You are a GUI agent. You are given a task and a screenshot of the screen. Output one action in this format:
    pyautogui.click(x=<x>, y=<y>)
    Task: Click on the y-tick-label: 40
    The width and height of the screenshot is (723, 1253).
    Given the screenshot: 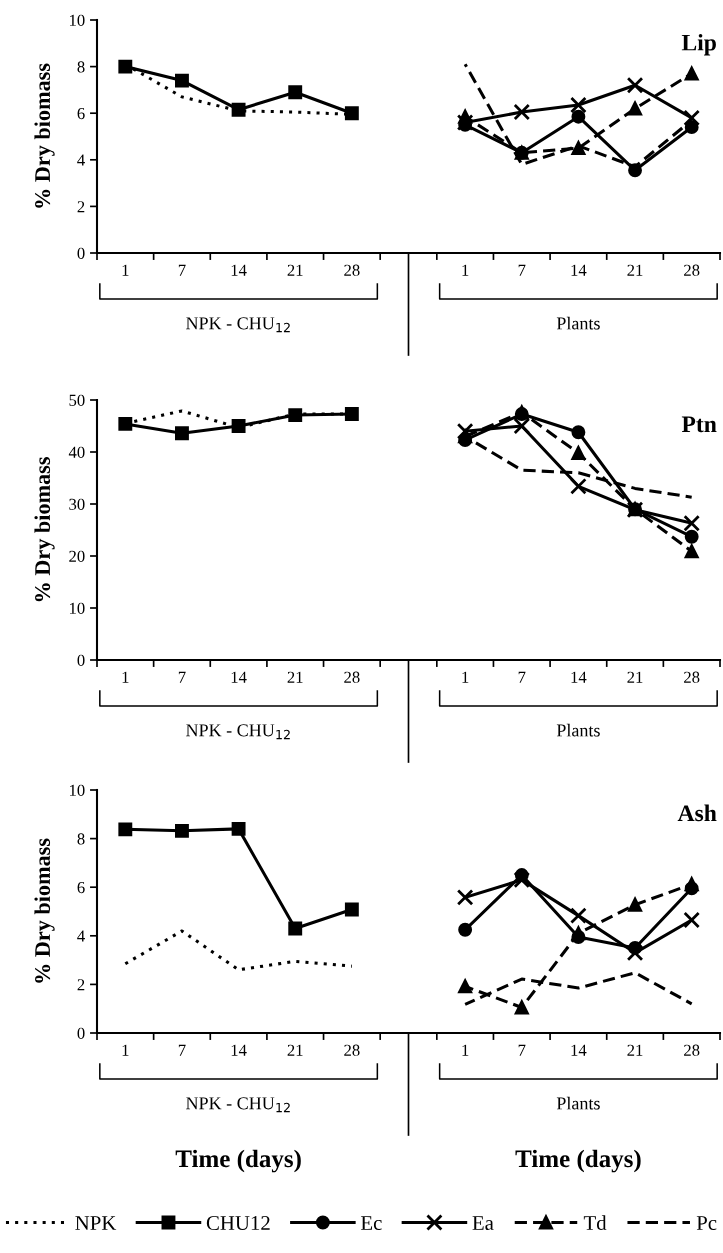 What is the action you would take?
    pyautogui.click(x=76, y=452)
    